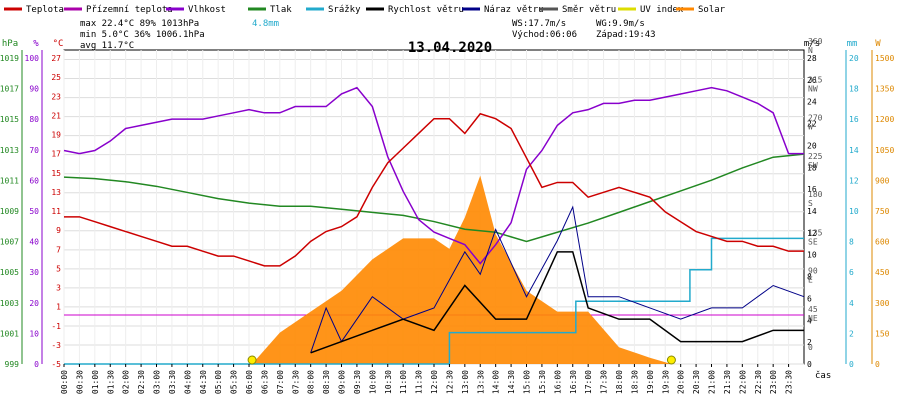 Image resolution: width=900 pixels, height=400 pixels. I want to click on x-tick-label: 19:00, so click(650, 382).